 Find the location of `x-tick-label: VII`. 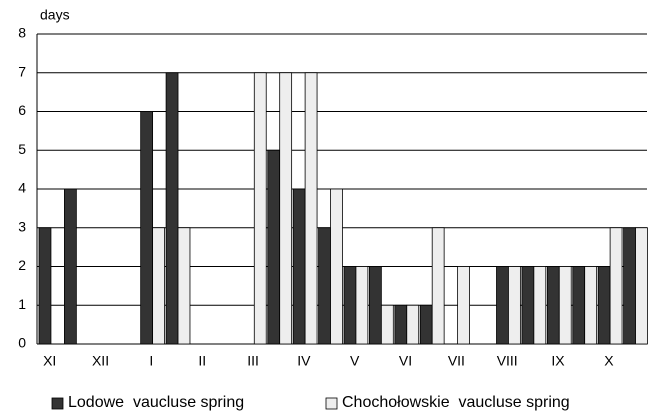

x-tick-label: VII is located at coordinates (456, 361).